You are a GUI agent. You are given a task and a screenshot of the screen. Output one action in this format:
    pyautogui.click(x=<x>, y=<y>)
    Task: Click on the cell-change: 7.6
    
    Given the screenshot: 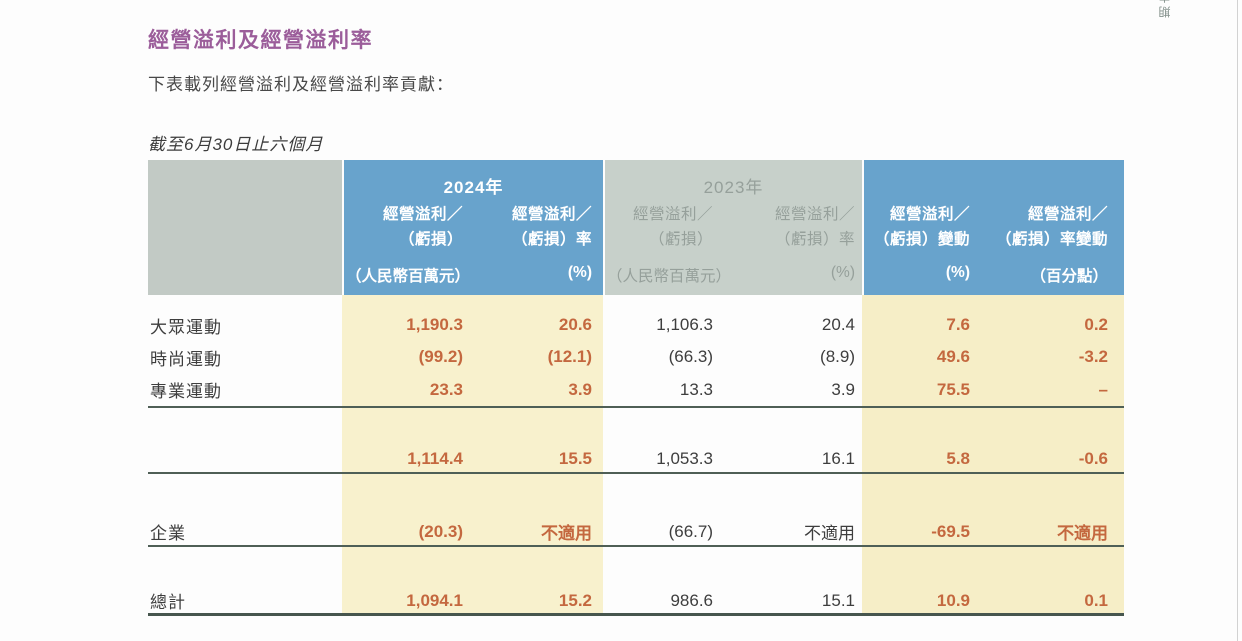 What is the action you would take?
    pyautogui.click(x=958, y=324)
    